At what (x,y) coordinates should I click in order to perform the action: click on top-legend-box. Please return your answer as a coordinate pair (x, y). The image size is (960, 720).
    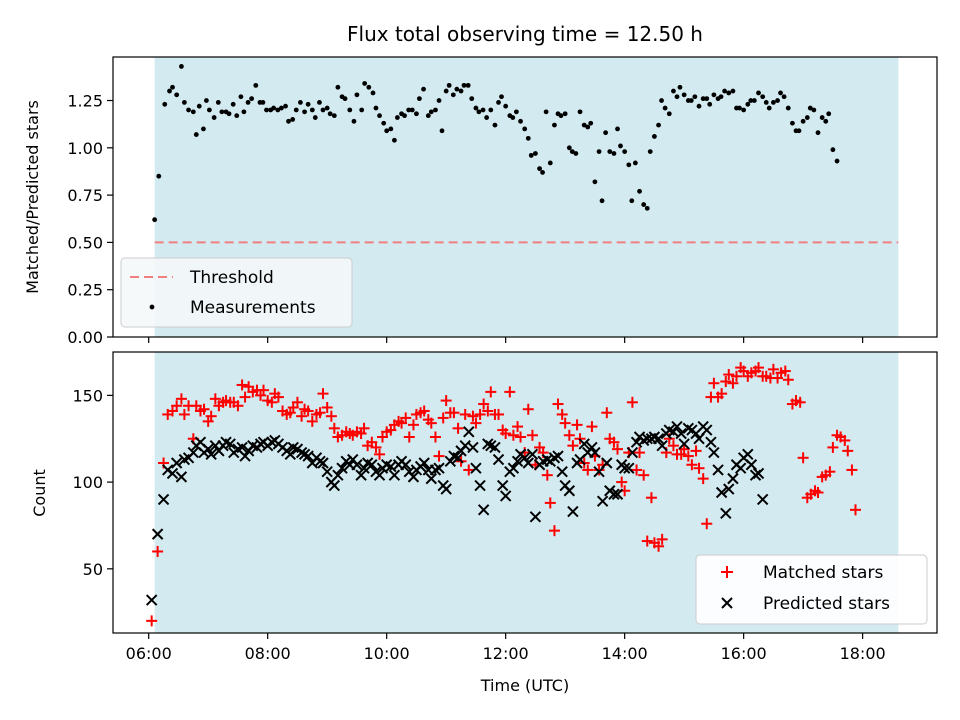
    Looking at the image, I should click on (236, 292).